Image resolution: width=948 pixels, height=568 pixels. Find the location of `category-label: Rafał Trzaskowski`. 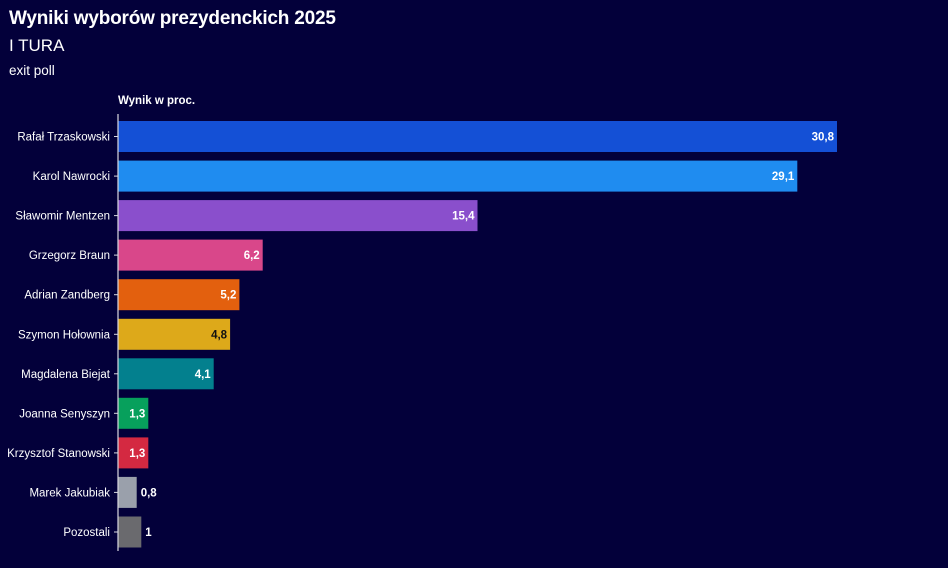

category-label: Rafał Trzaskowski is located at coordinates (63, 138).